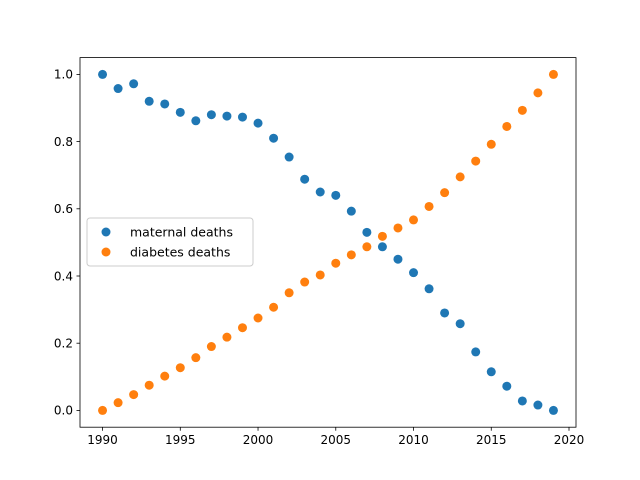  Describe the element at coordinates (181, 232) in the screenshot. I see `legend-label: maternal deaths` at that location.